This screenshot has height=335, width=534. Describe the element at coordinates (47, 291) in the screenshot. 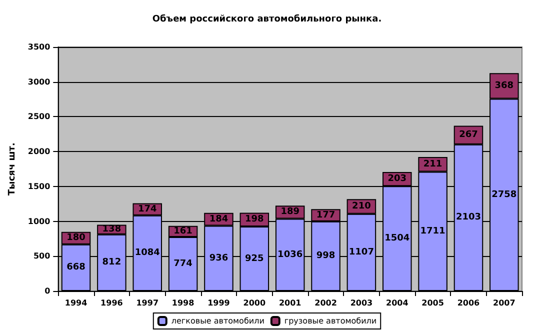

I see `y-tick-label: 0` at that location.